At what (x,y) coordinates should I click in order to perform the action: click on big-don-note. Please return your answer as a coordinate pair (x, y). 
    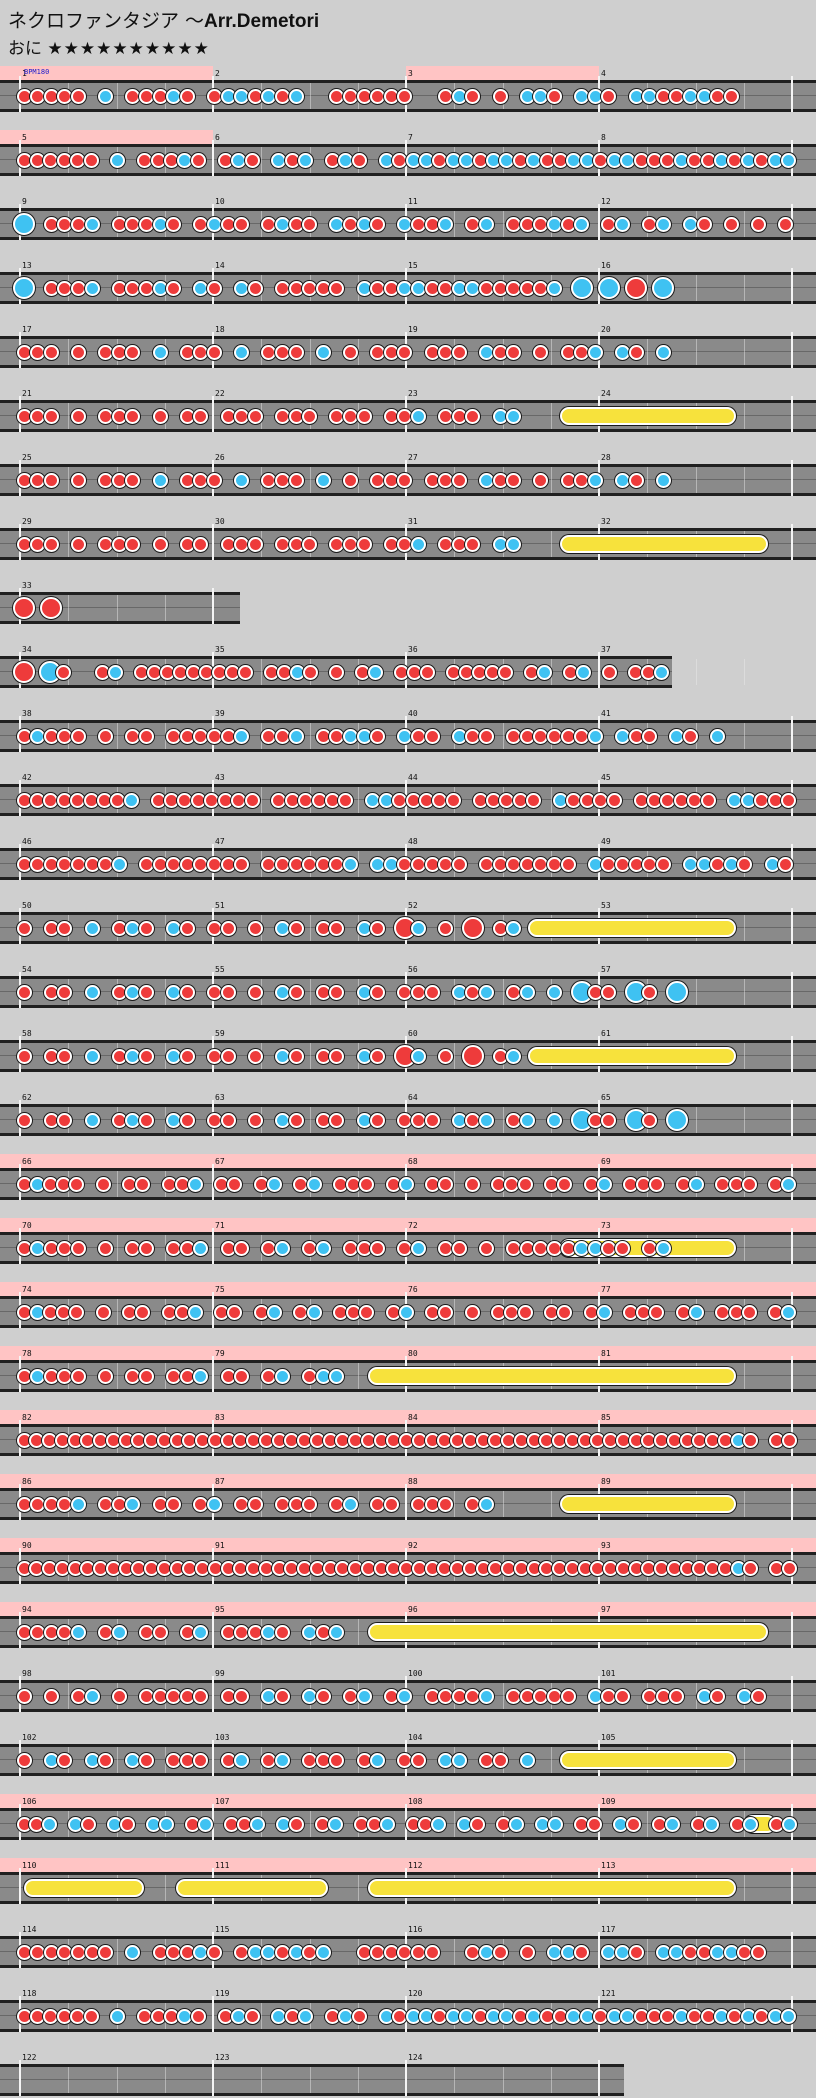
    Looking at the image, I should click on (24, 672).